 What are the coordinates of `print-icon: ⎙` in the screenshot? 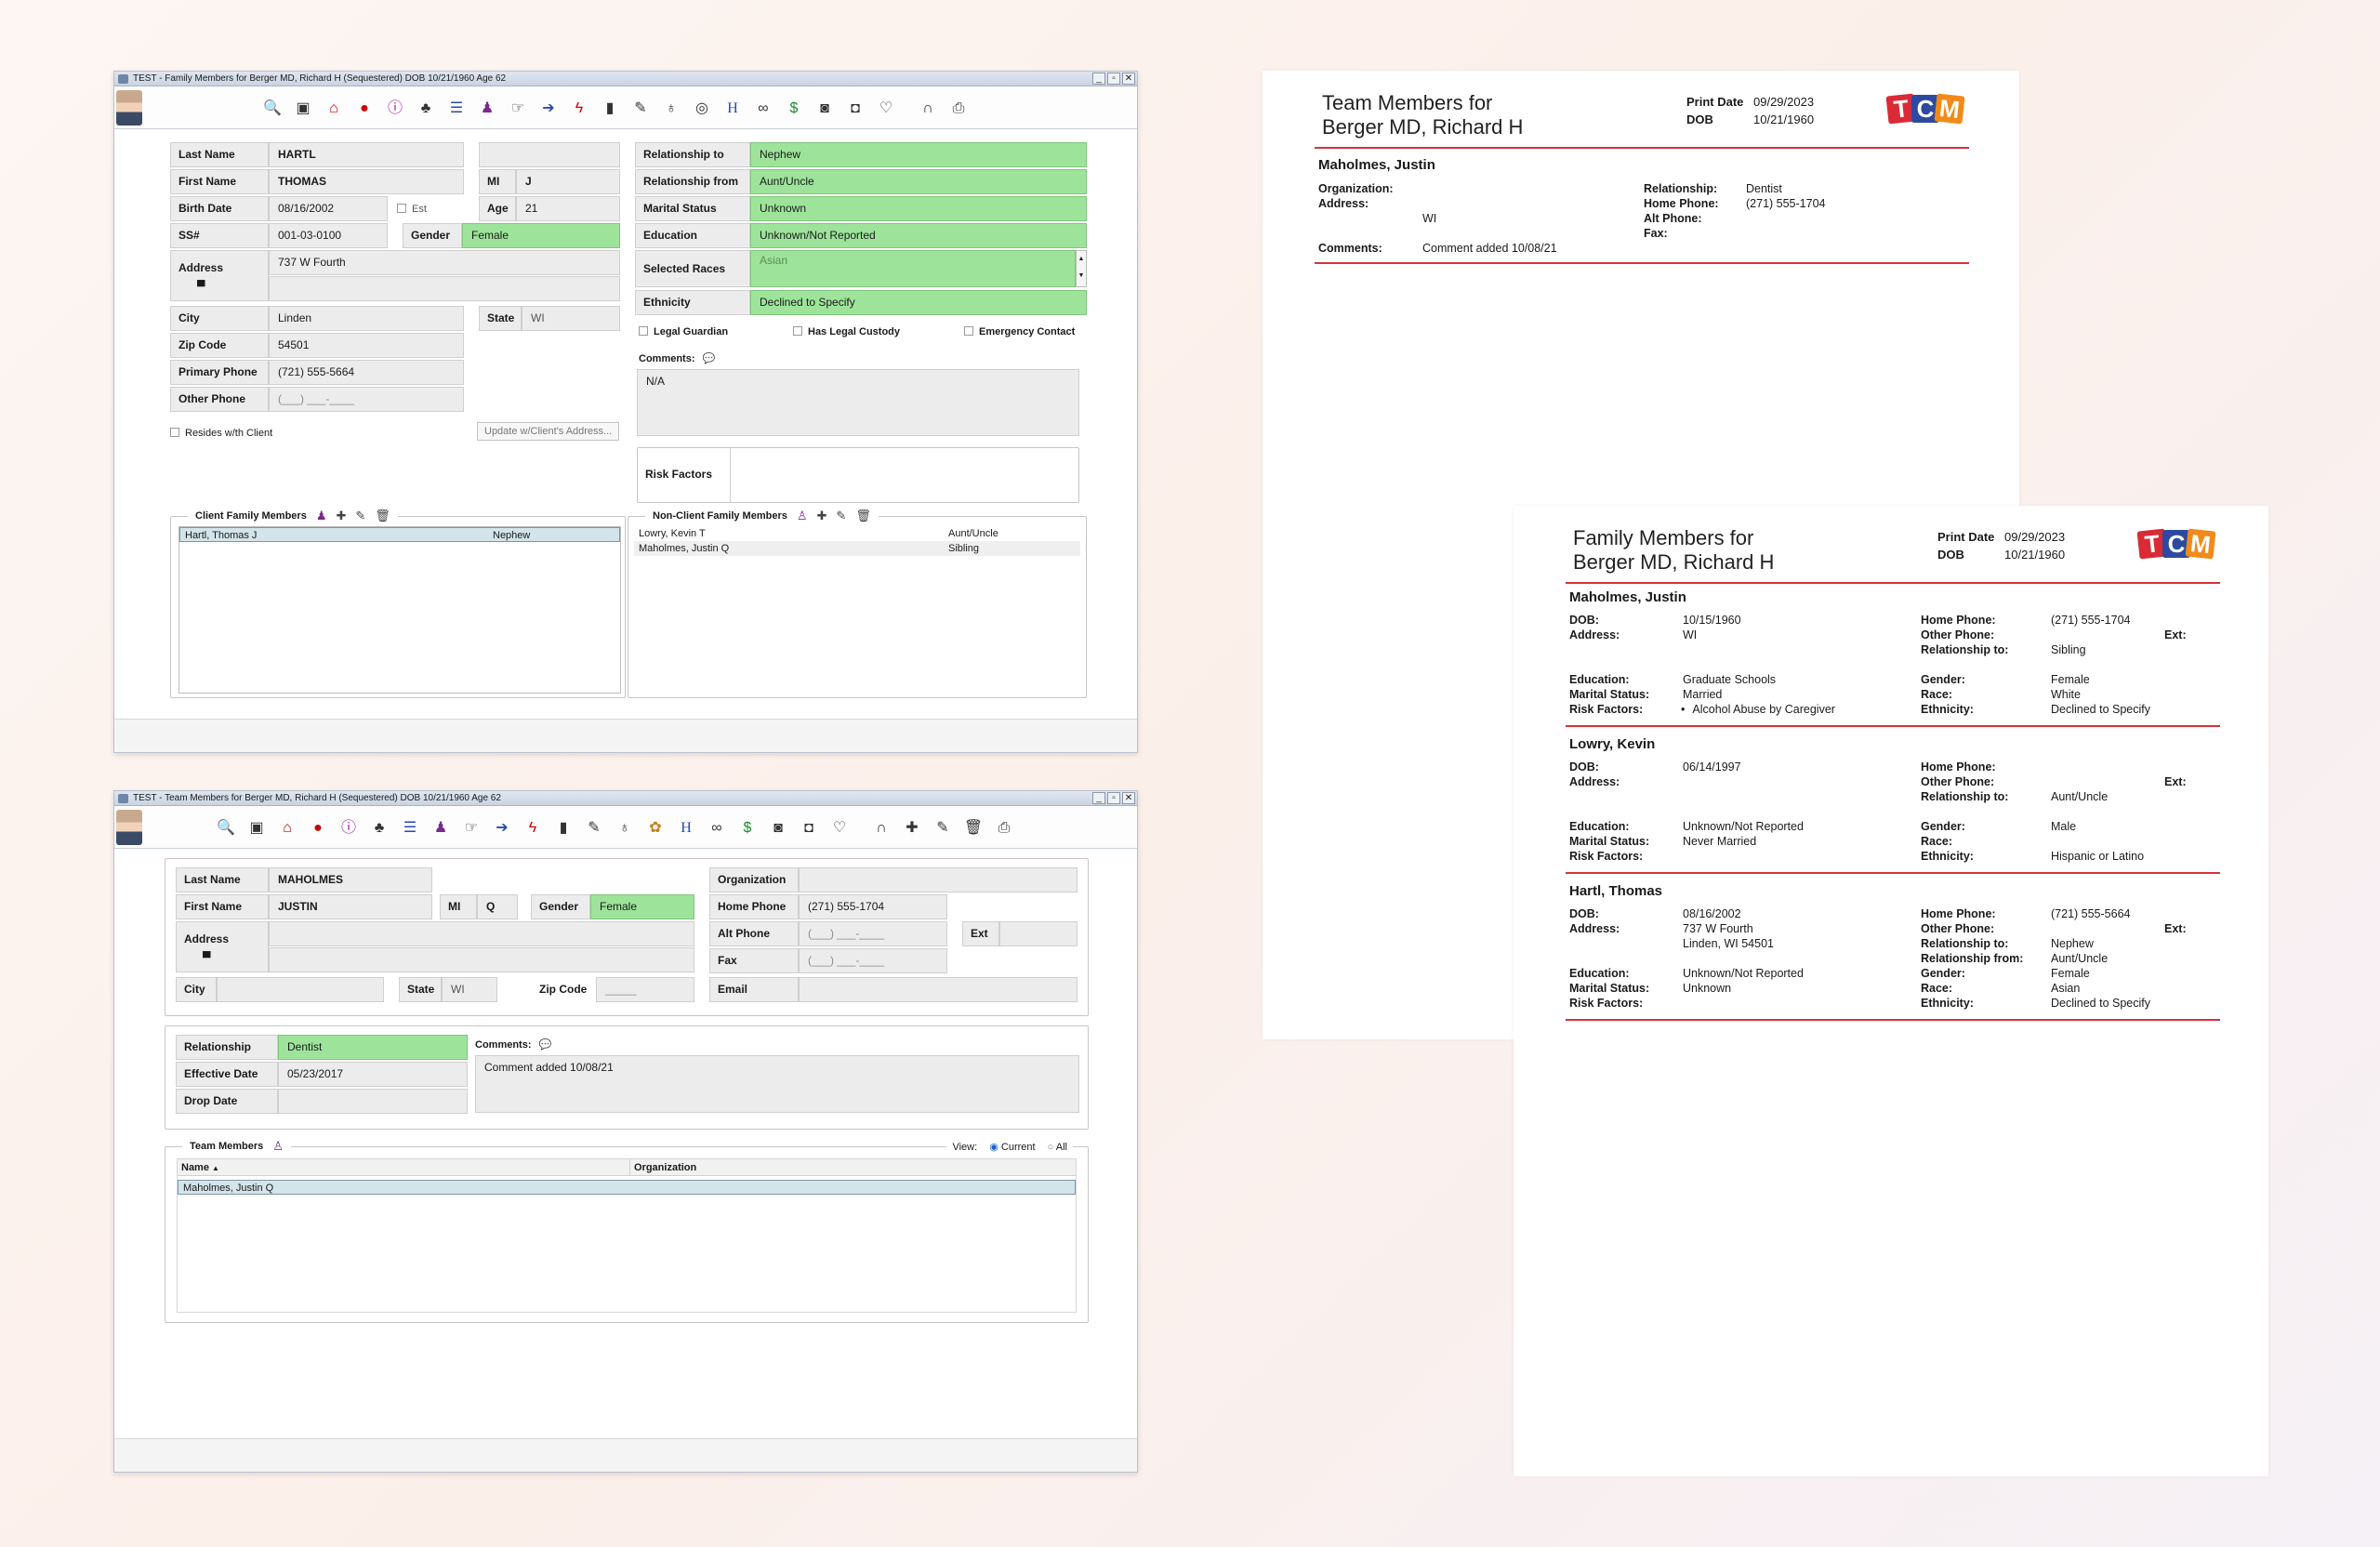 It's located at (958, 108).